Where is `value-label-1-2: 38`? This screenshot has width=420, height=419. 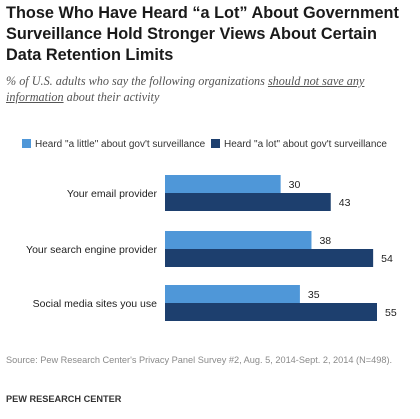
value-label-1-2: 38 is located at coordinates (325, 241).